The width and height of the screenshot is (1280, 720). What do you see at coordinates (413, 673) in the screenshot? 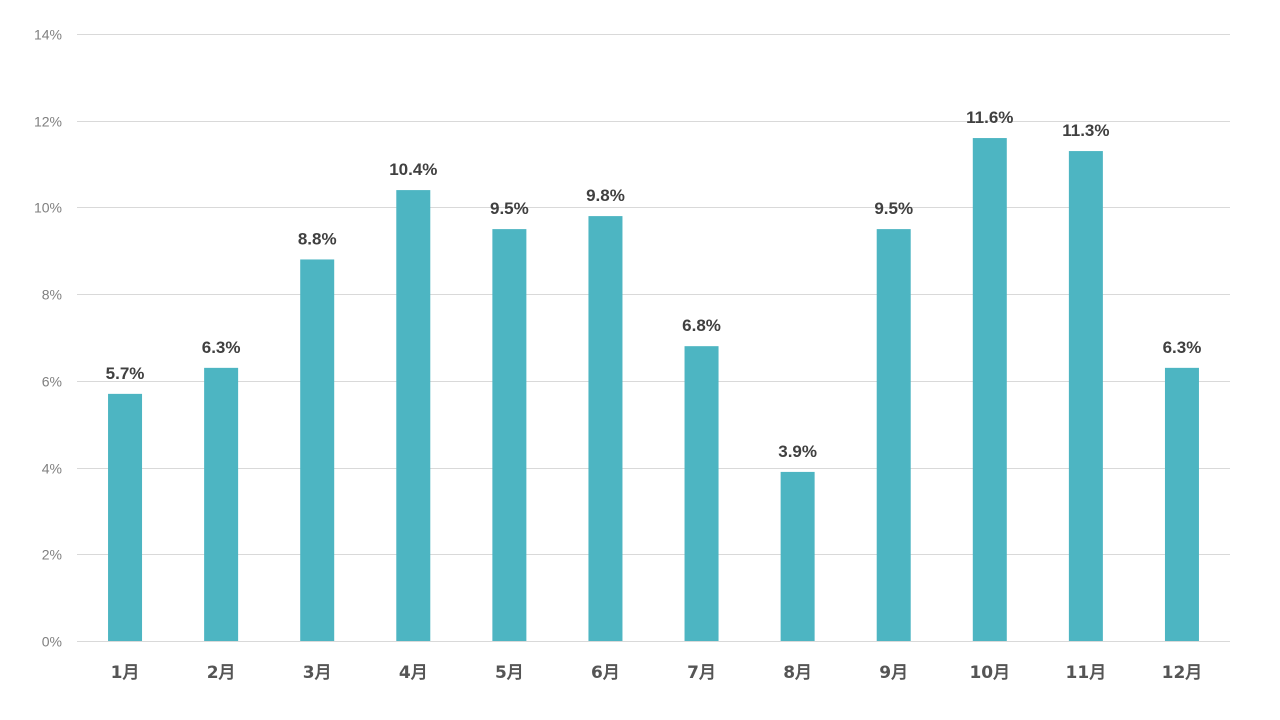
I see `x-tick-label: 4月` at bounding box center [413, 673].